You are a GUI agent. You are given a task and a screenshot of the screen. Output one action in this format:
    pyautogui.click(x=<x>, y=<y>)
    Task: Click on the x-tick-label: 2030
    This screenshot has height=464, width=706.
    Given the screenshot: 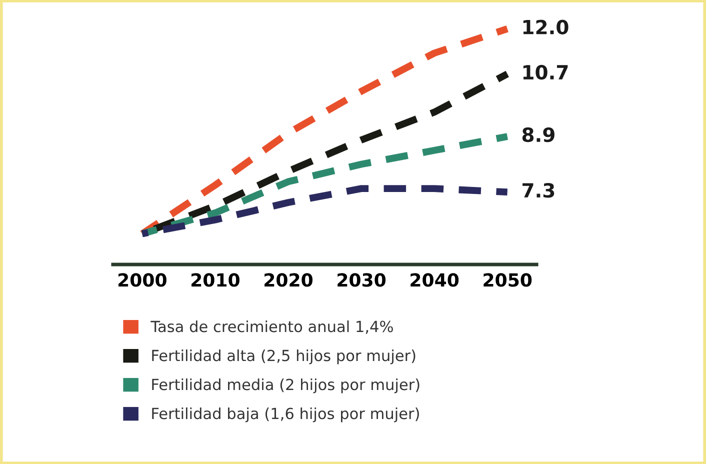 What is the action you would take?
    pyautogui.click(x=362, y=280)
    